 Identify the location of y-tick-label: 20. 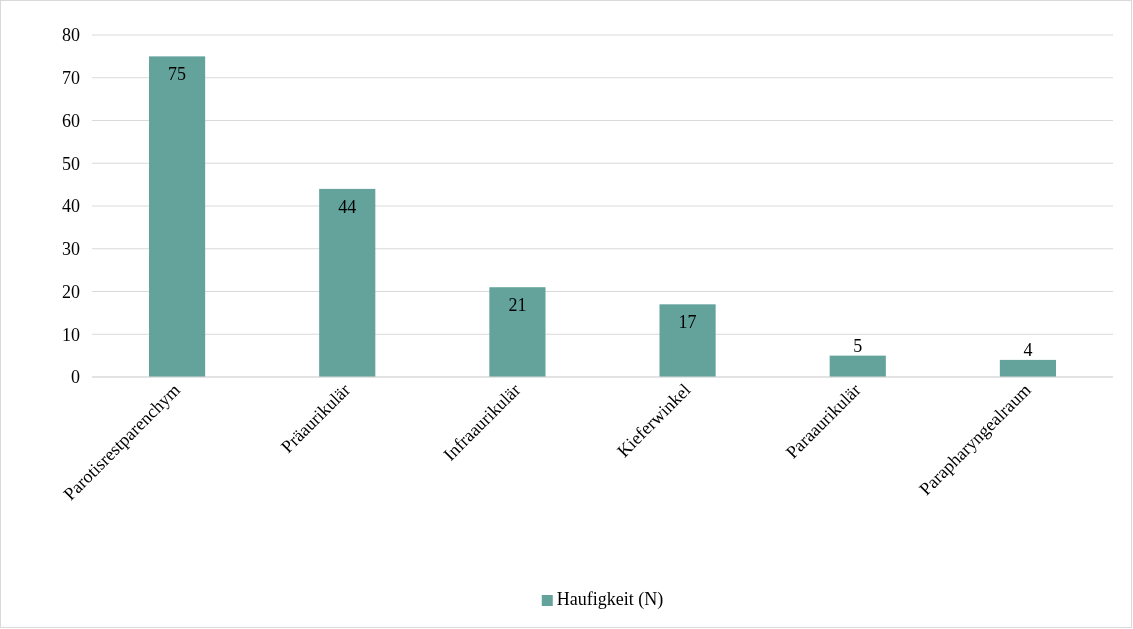
(71, 291).